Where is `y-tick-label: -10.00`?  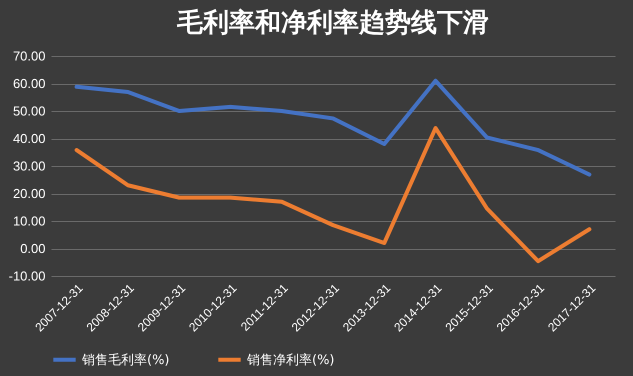
y-tick-label: -10.00 is located at coordinates (27, 276).